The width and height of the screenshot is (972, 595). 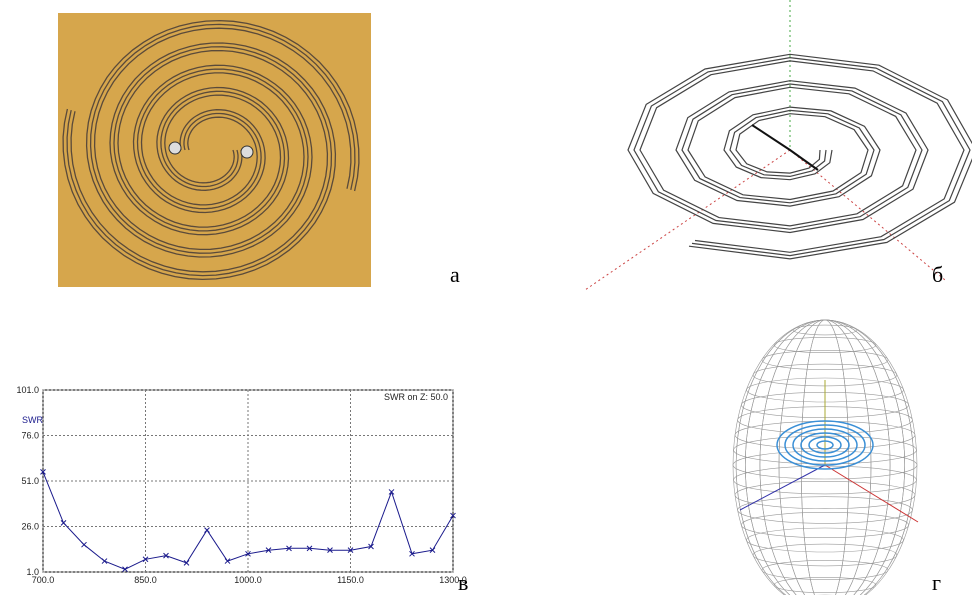 I want to click on wire-model, so click(x=799, y=156).